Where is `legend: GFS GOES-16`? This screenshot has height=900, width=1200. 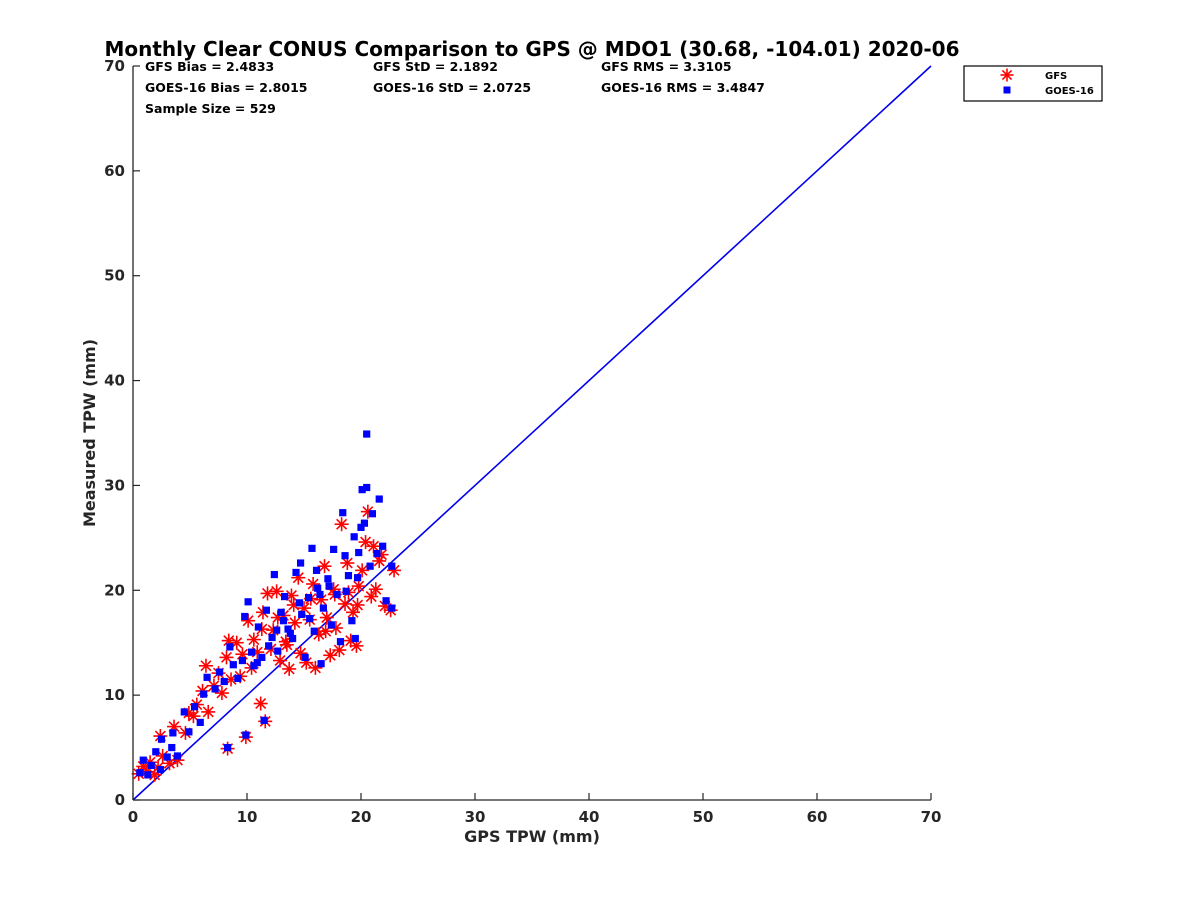
legend: GFS GOES-16 is located at coordinates (1033, 83).